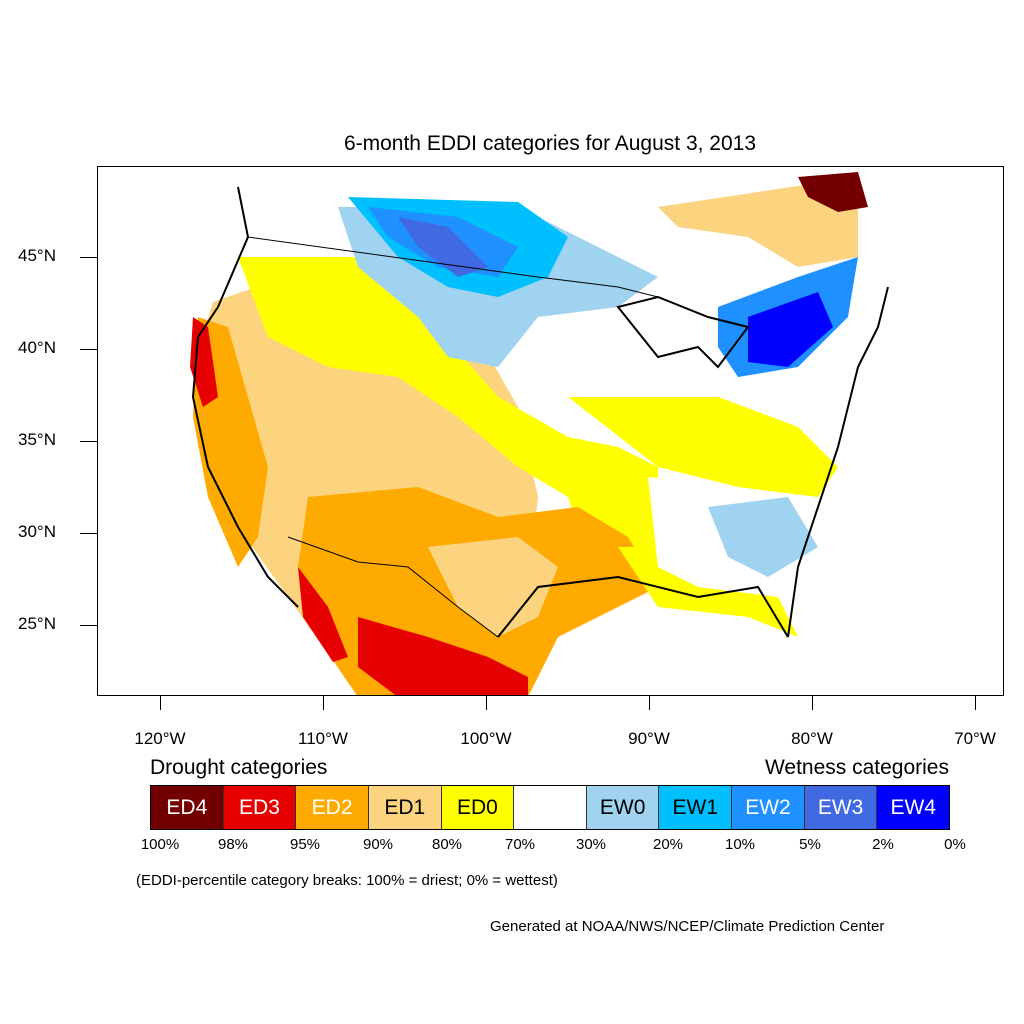  What do you see at coordinates (763, 537) in the screenshot?
I see `region-ew0-southeast` at bounding box center [763, 537].